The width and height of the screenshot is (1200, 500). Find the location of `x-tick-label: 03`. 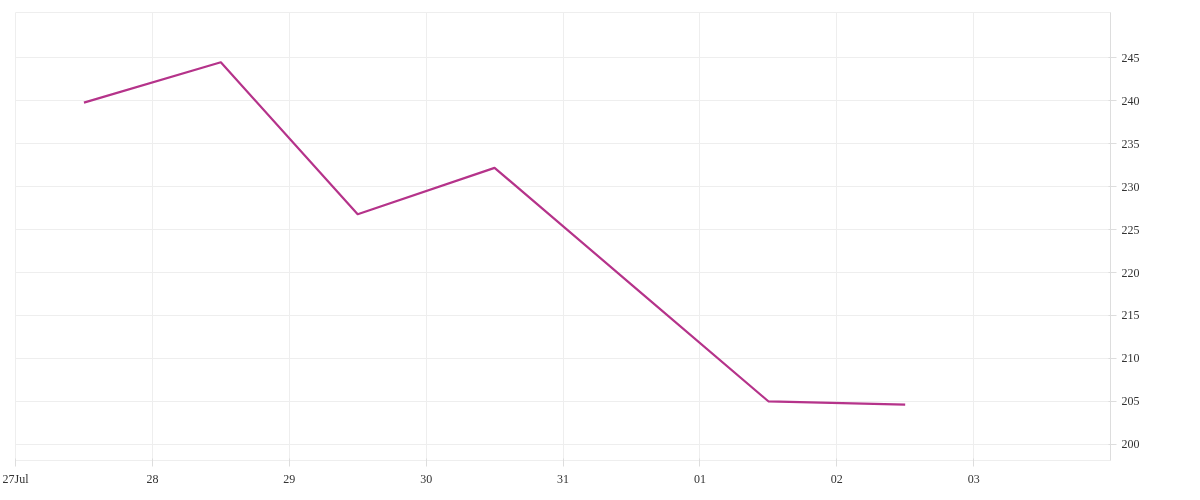

x-tick-label: 03 is located at coordinates (973, 478).